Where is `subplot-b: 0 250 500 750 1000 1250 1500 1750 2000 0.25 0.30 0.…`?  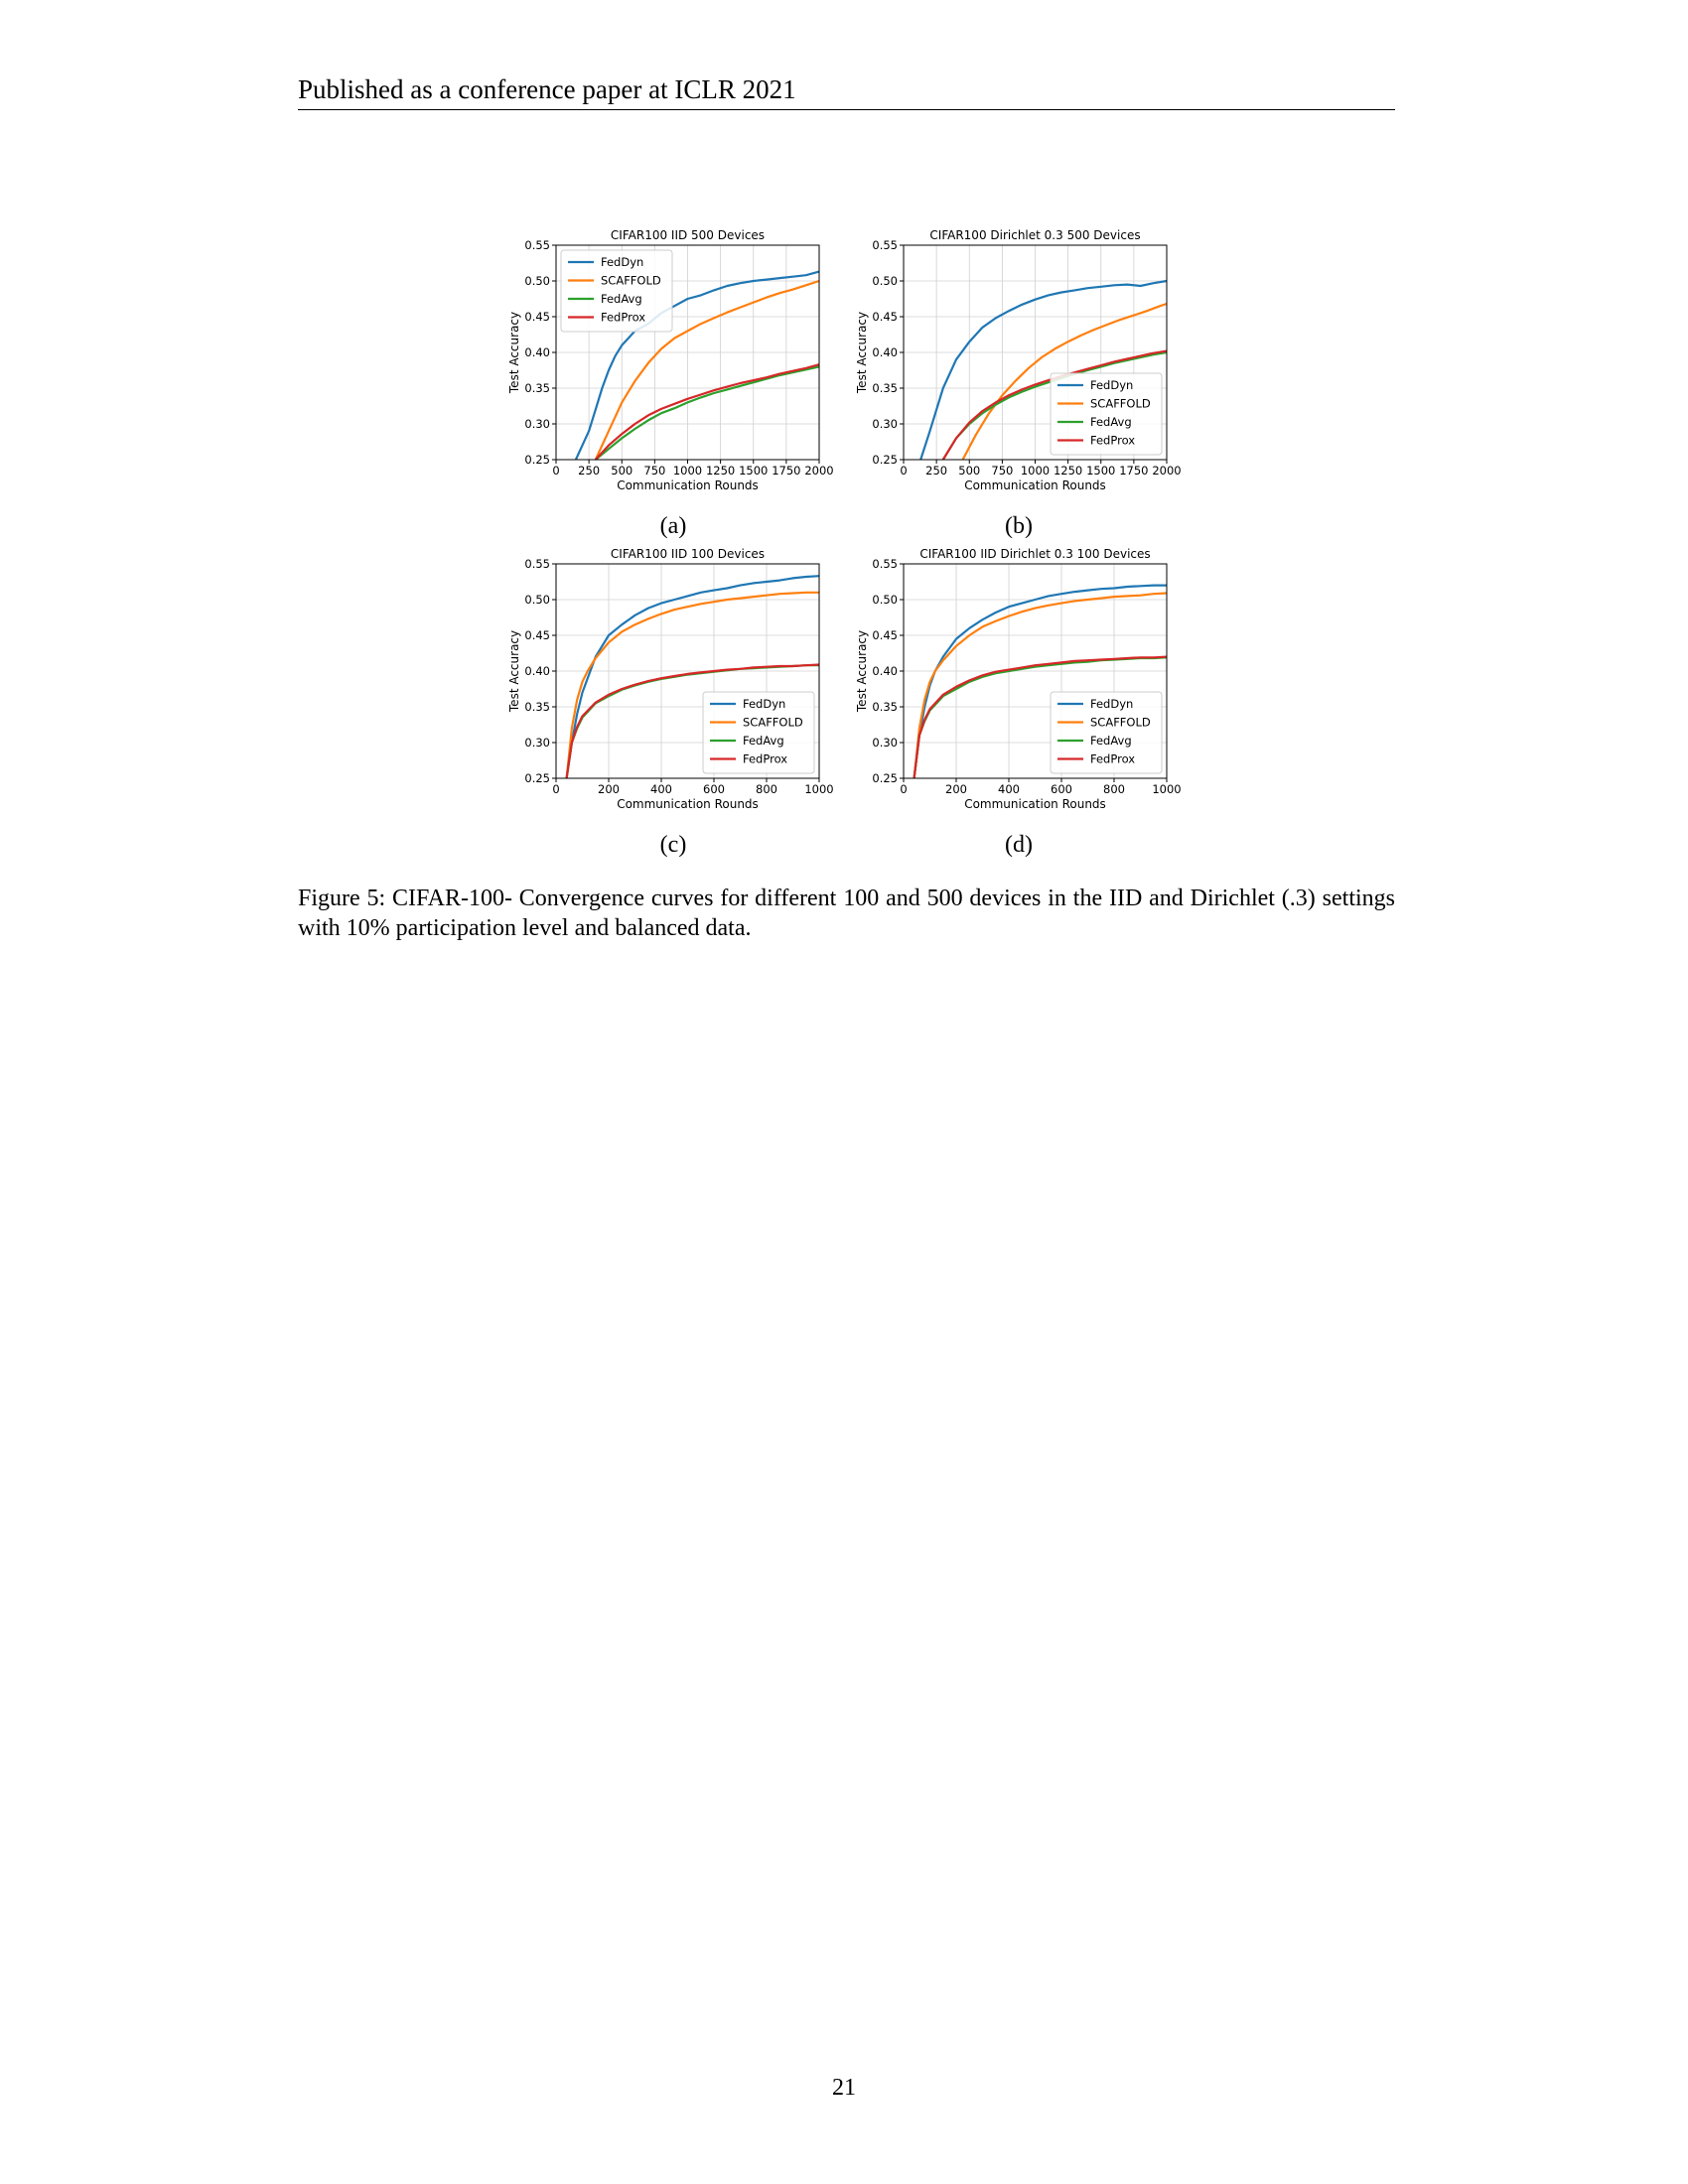
subplot-b: 0 250 500 750 1000 1250 1500 1750 2000 0.25 0.30 0.… is located at coordinates (1013, 367).